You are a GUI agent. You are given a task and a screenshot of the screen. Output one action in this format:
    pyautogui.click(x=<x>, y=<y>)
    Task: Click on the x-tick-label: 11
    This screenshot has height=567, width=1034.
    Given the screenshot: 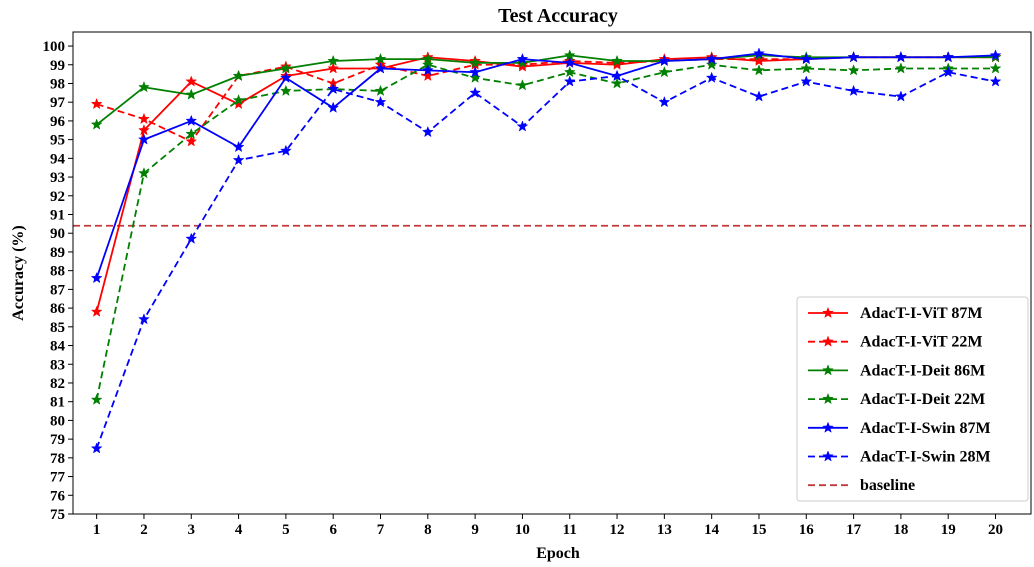 What is the action you would take?
    pyautogui.click(x=570, y=530)
    